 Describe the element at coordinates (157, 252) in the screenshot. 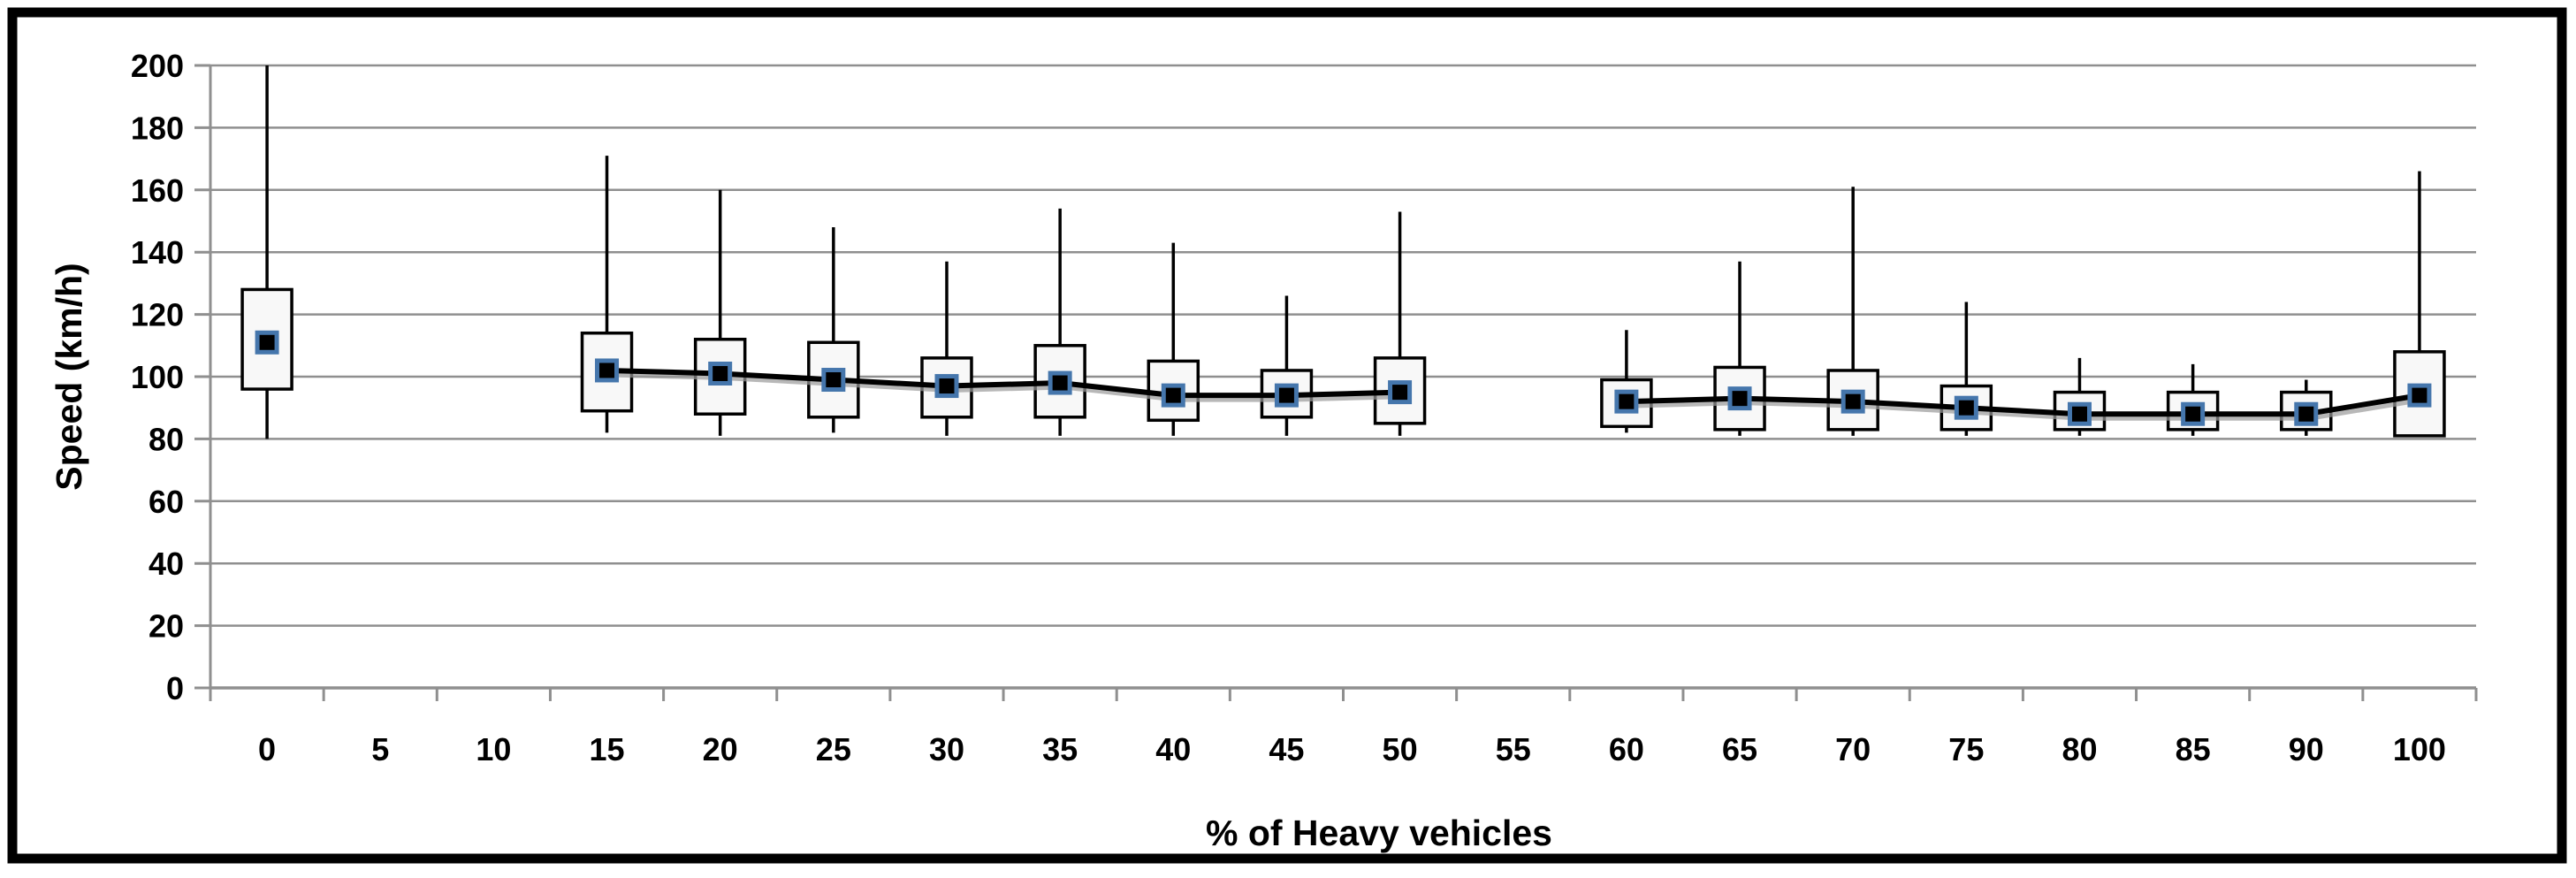

I see `y-tick-label: 140` at that location.